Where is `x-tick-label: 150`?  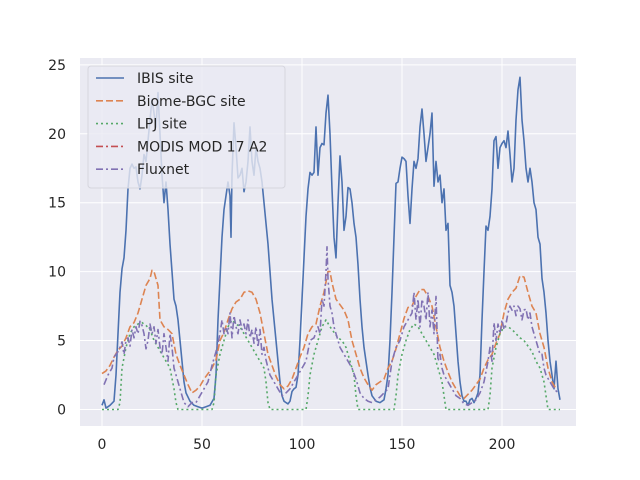 x-tick-label: 150 is located at coordinates (402, 445).